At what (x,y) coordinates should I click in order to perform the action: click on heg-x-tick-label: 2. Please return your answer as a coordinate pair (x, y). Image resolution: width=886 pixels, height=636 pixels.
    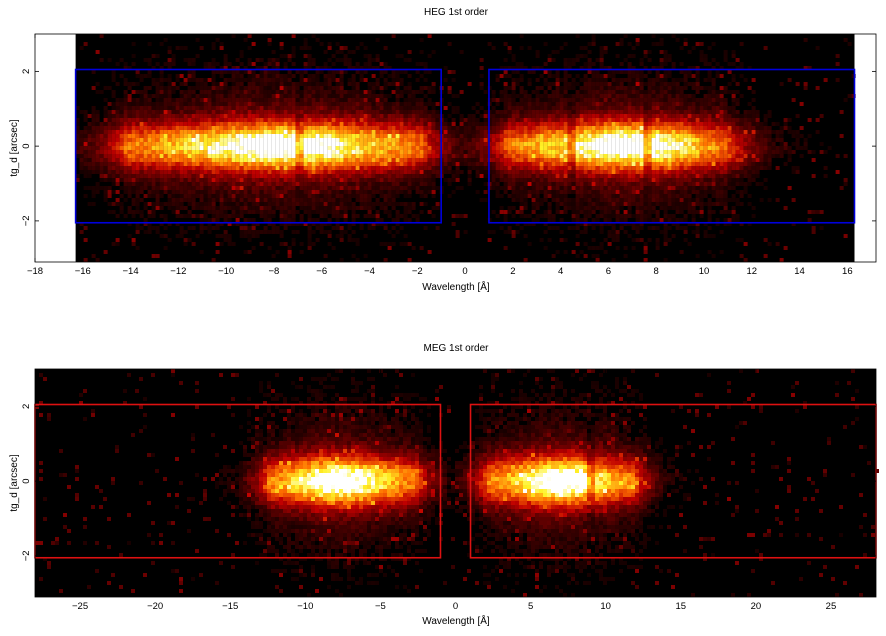
    Looking at the image, I should click on (512, 271).